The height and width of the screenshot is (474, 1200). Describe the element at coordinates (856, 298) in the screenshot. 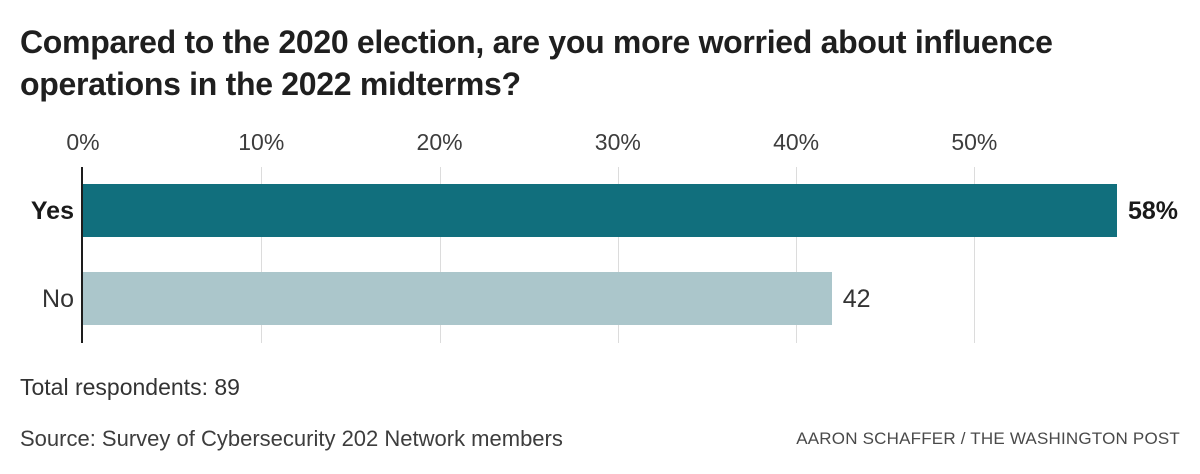

I see `value-label: 42` at that location.